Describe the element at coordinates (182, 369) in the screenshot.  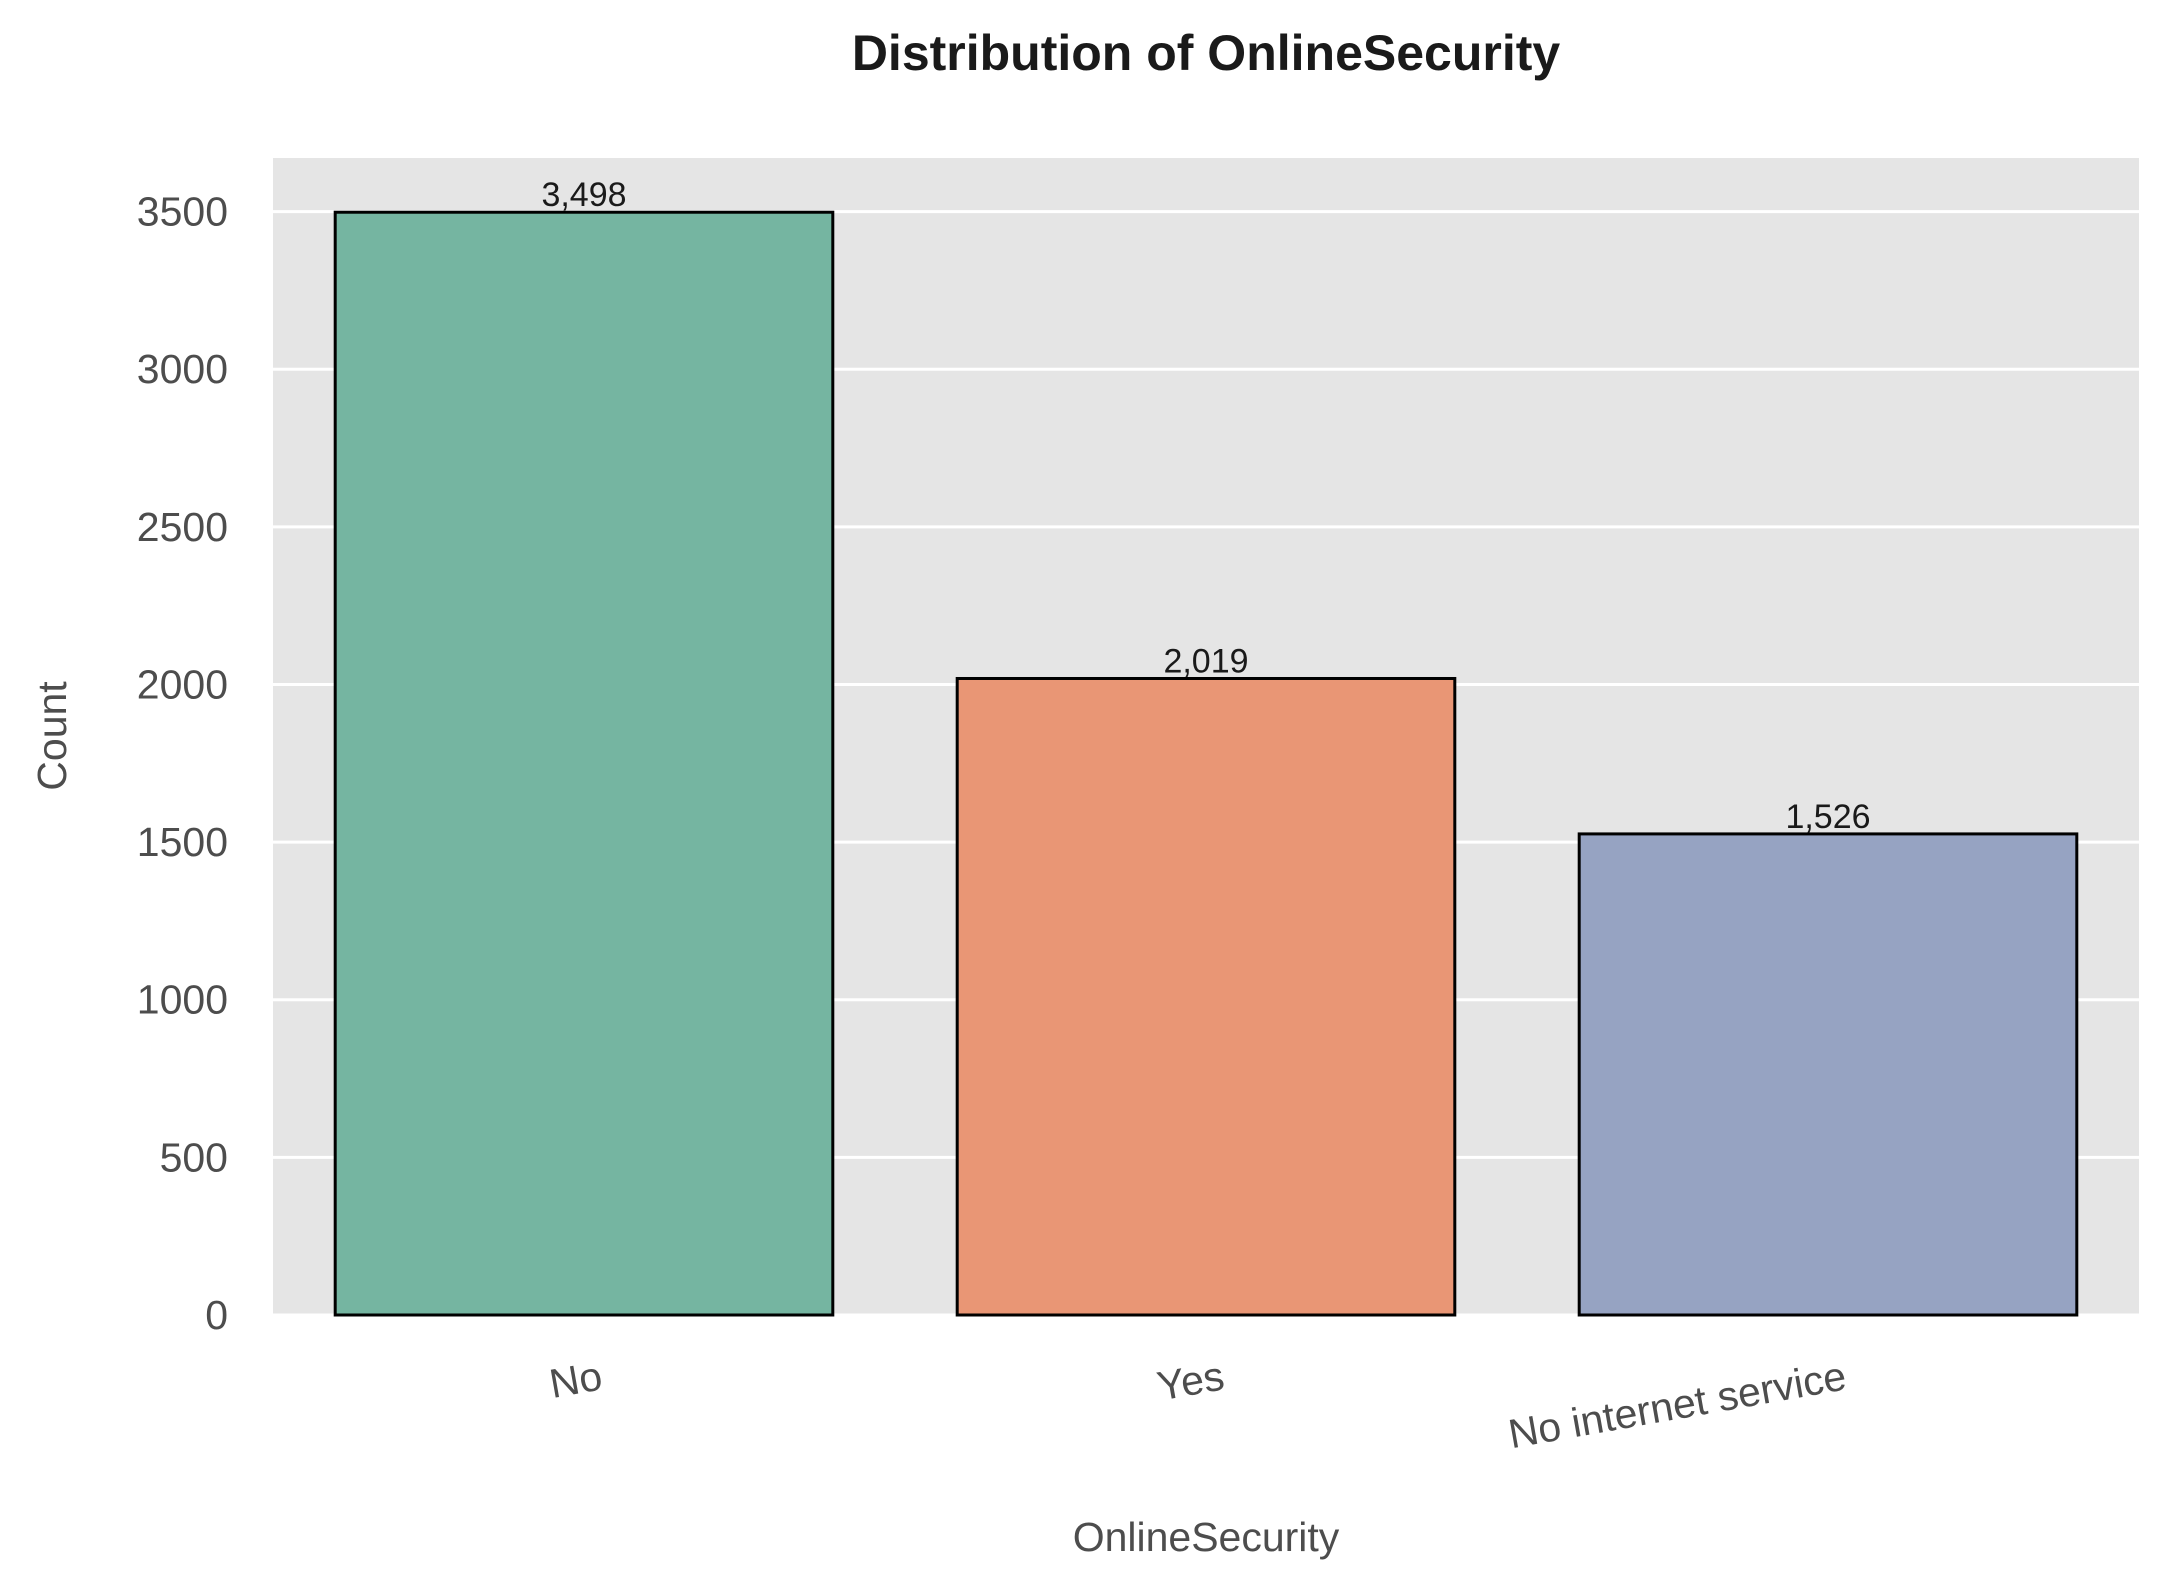
I see `y-tick-label: 3000` at that location.